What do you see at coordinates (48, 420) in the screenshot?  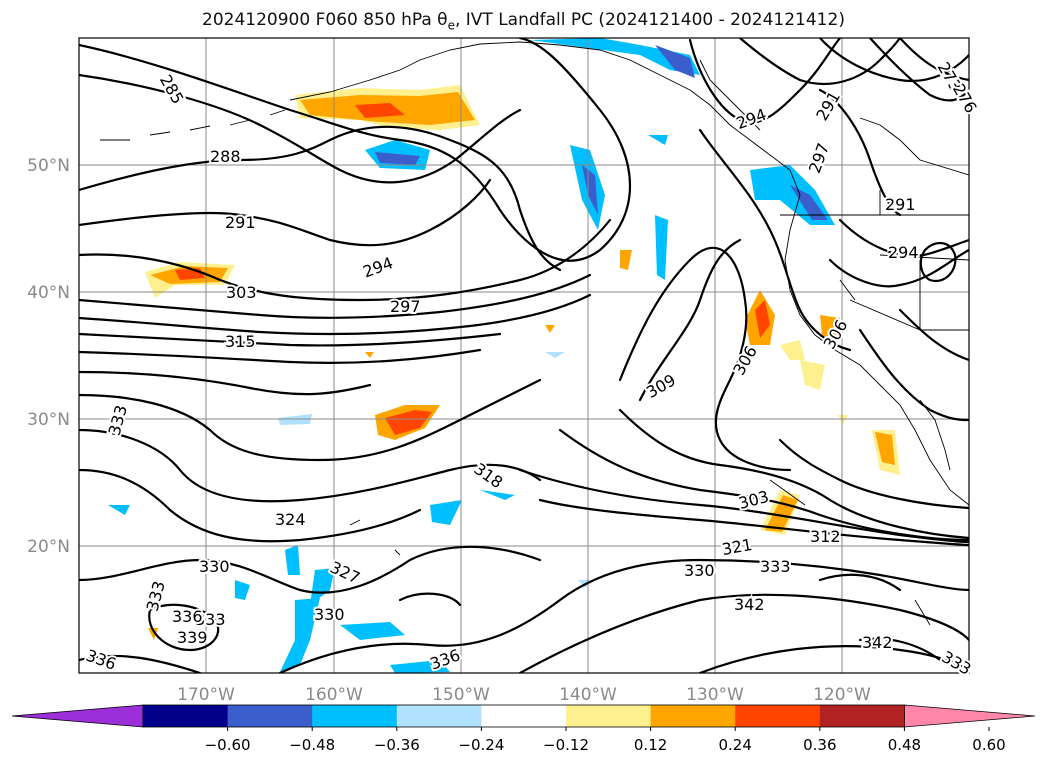 I see `lat-label: 30°N` at bounding box center [48, 420].